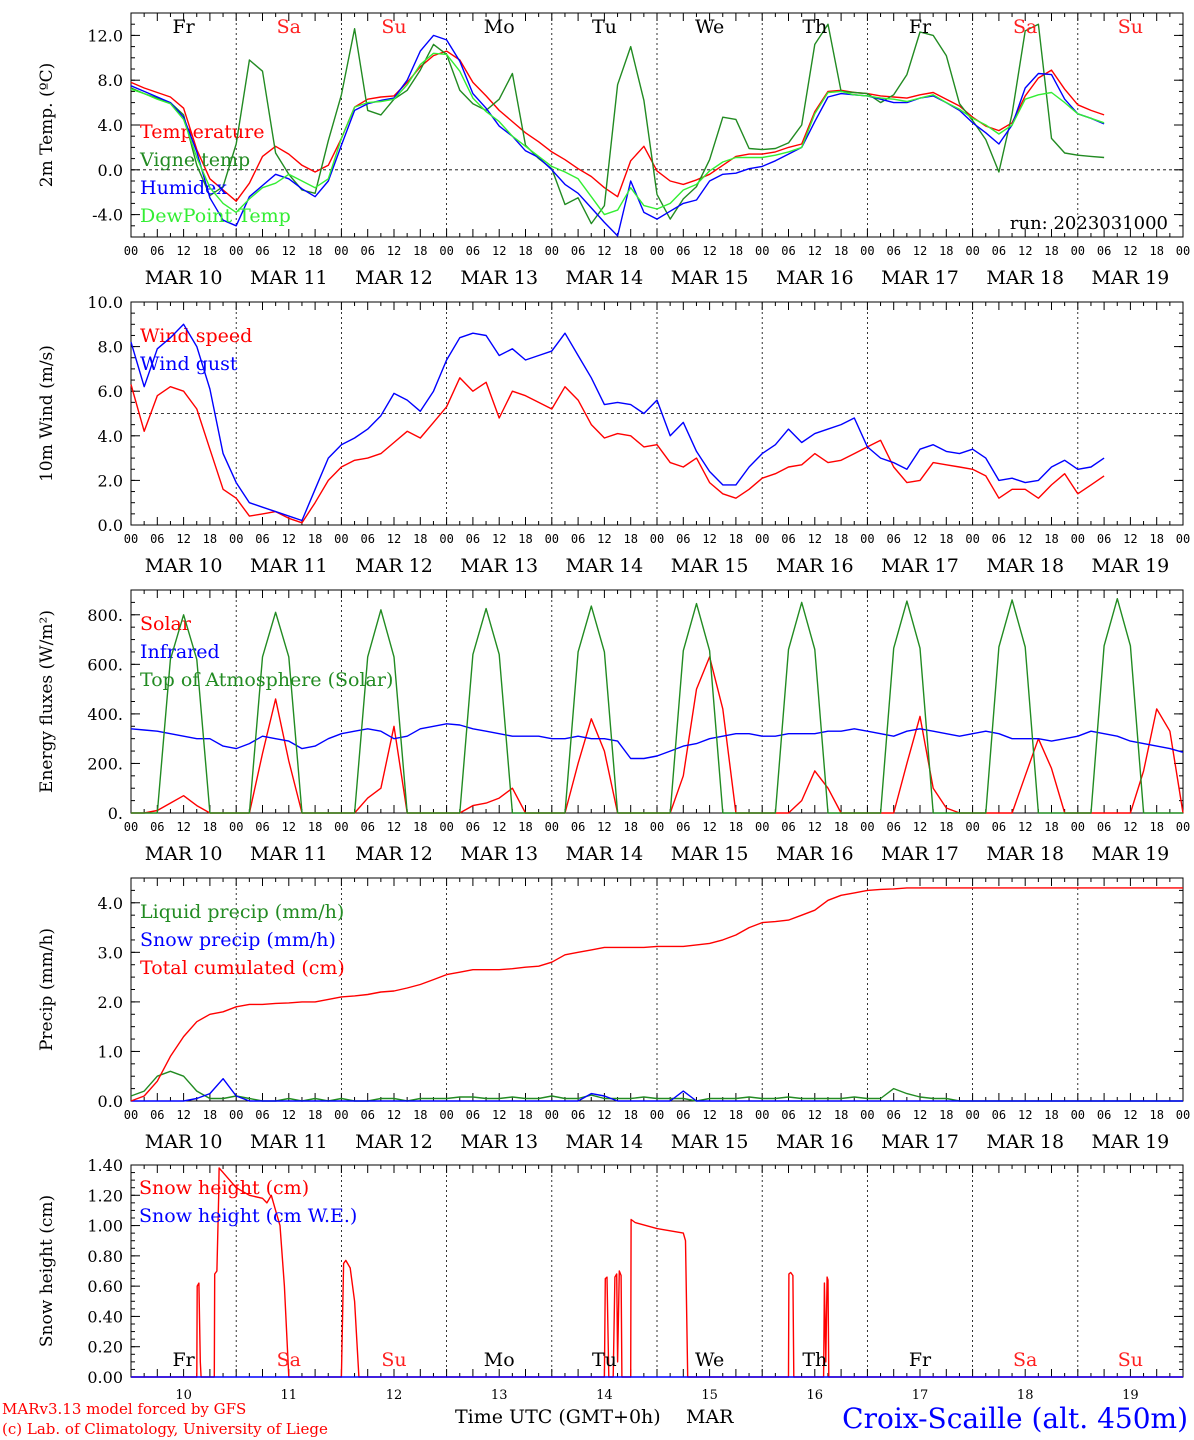  I want to click on x-date-label: MAR 15, so click(710, 566).